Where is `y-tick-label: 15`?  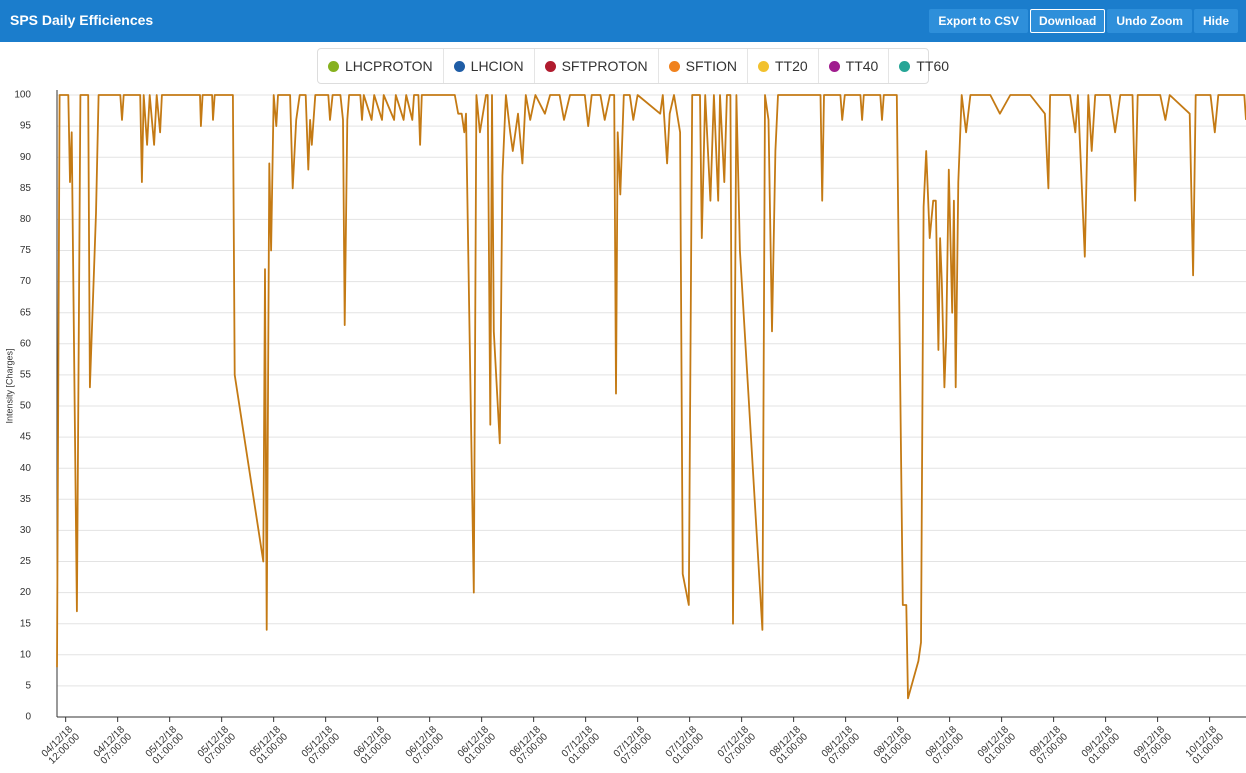
y-tick-label: 15 is located at coordinates (26, 623).